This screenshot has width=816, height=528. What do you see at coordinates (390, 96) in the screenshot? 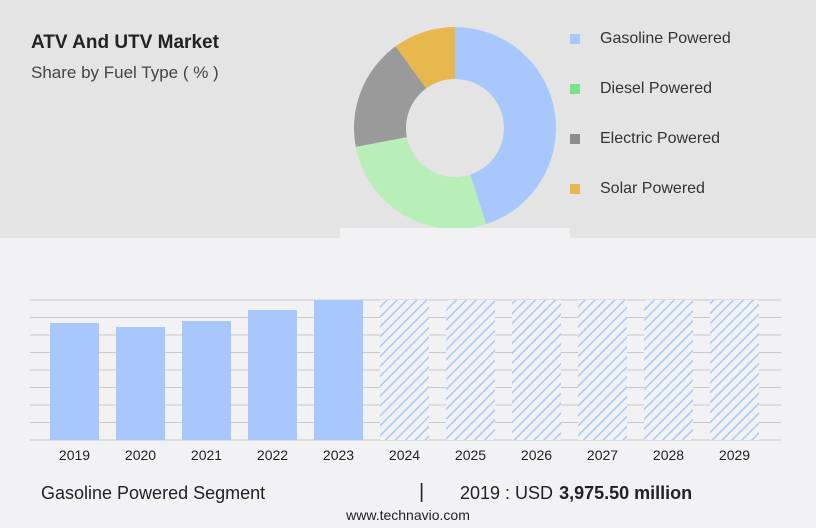
I see `donut-slice-electric-powered` at bounding box center [390, 96].